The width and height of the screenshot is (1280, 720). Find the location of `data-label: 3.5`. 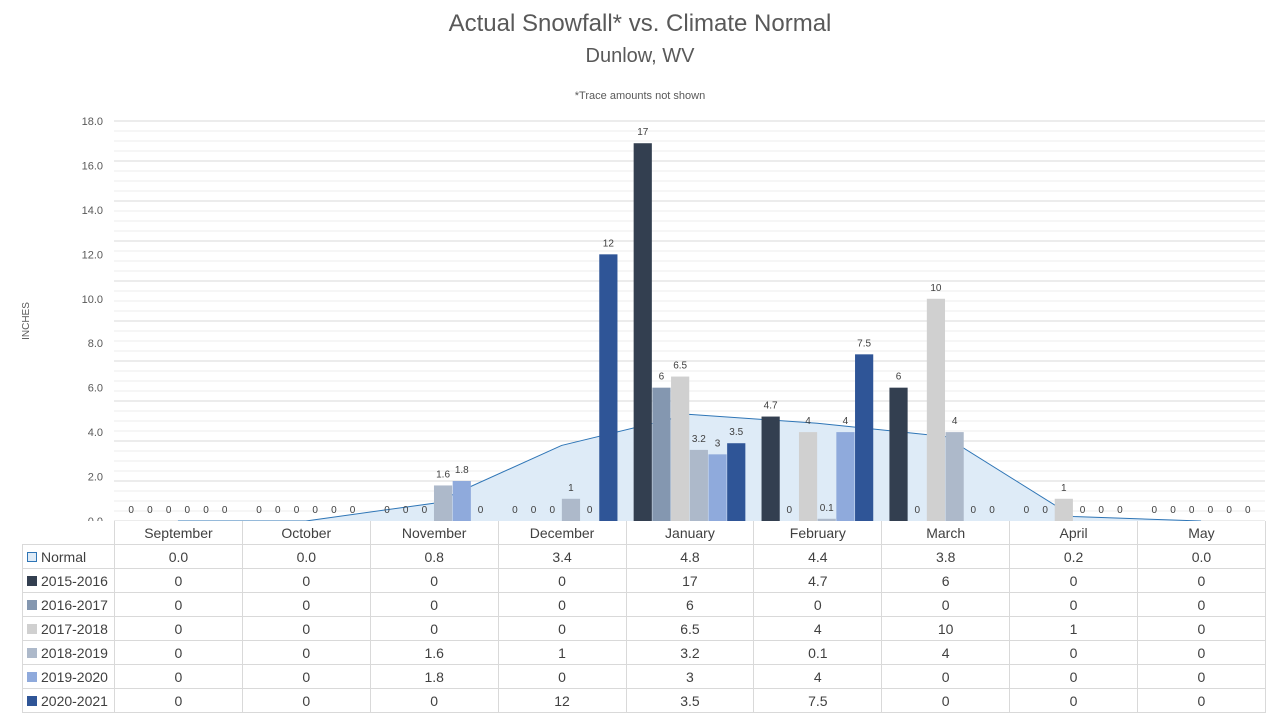

data-label: 3.5 is located at coordinates (736, 432).